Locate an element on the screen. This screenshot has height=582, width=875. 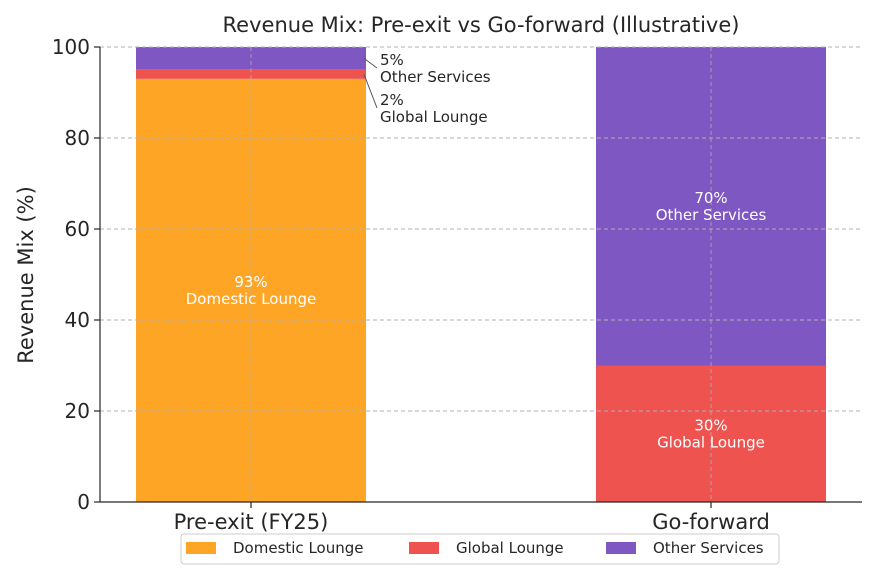
label-leader-lines is located at coordinates (370, 83).